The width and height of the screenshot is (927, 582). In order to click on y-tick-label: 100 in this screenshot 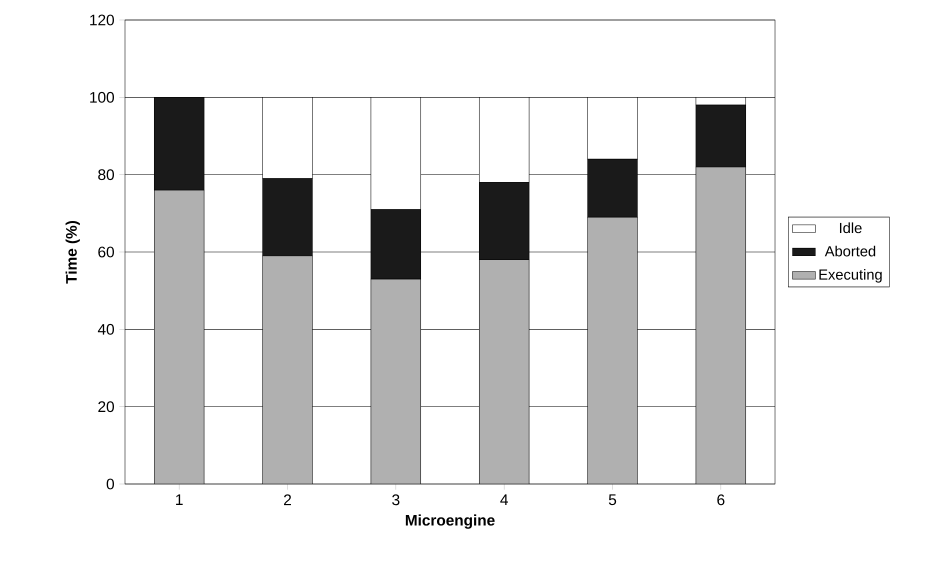, I will do `click(102, 97)`.